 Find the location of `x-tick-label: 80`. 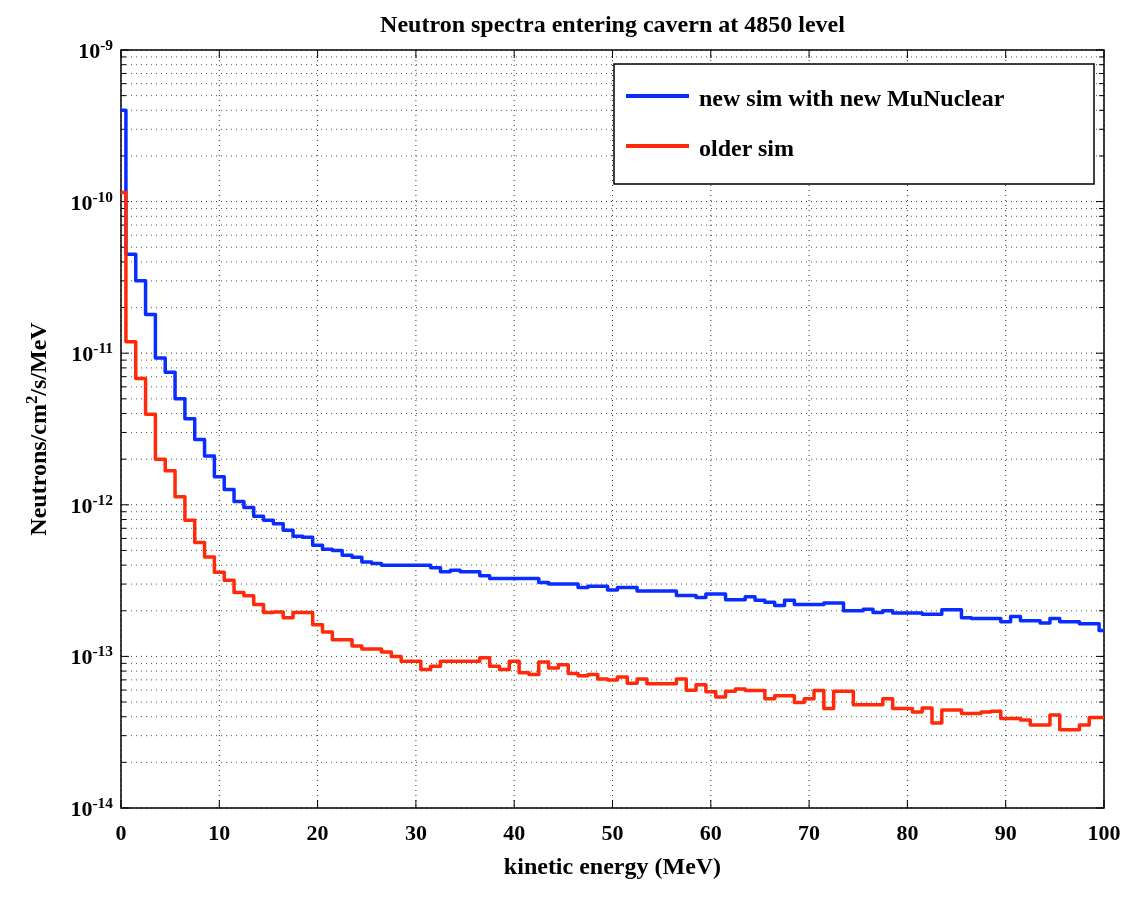

x-tick-label: 80 is located at coordinates (907, 832).